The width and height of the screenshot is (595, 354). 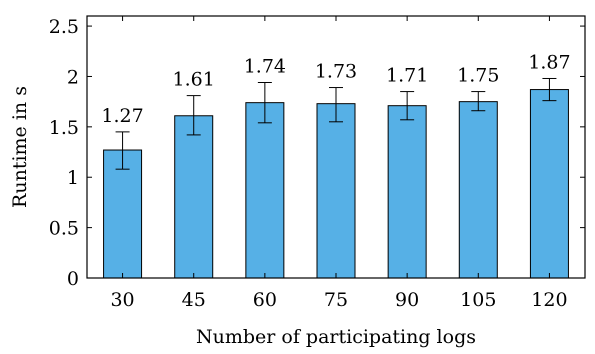 What do you see at coordinates (336, 72) in the screenshot?
I see `data-label-75: 1.73` at bounding box center [336, 72].